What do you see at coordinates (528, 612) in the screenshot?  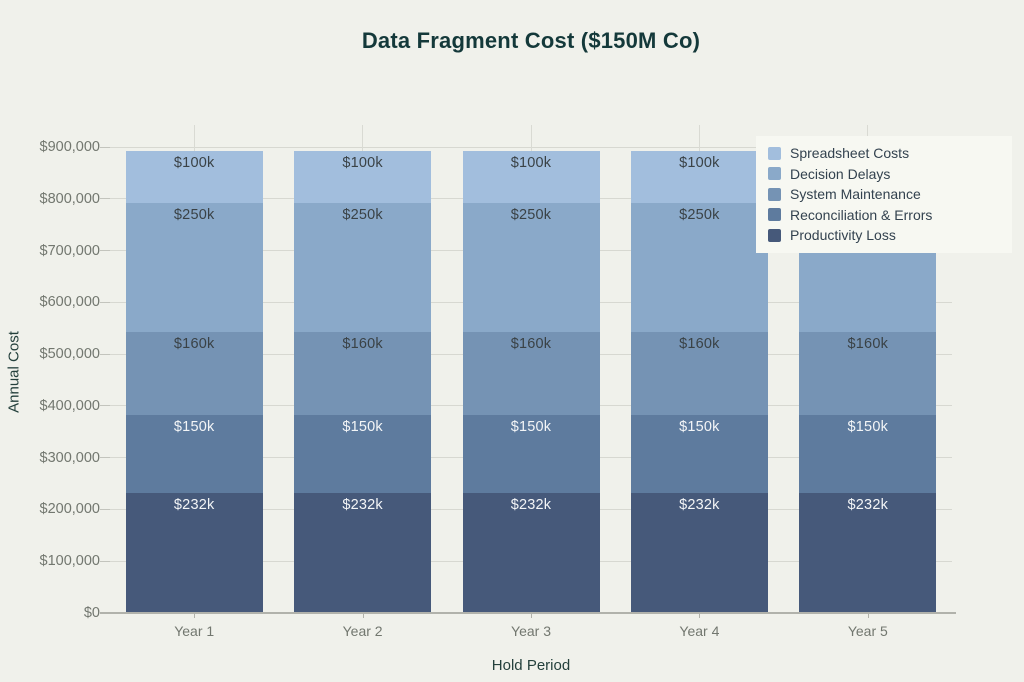 I see `x-axis-line` at bounding box center [528, 612].